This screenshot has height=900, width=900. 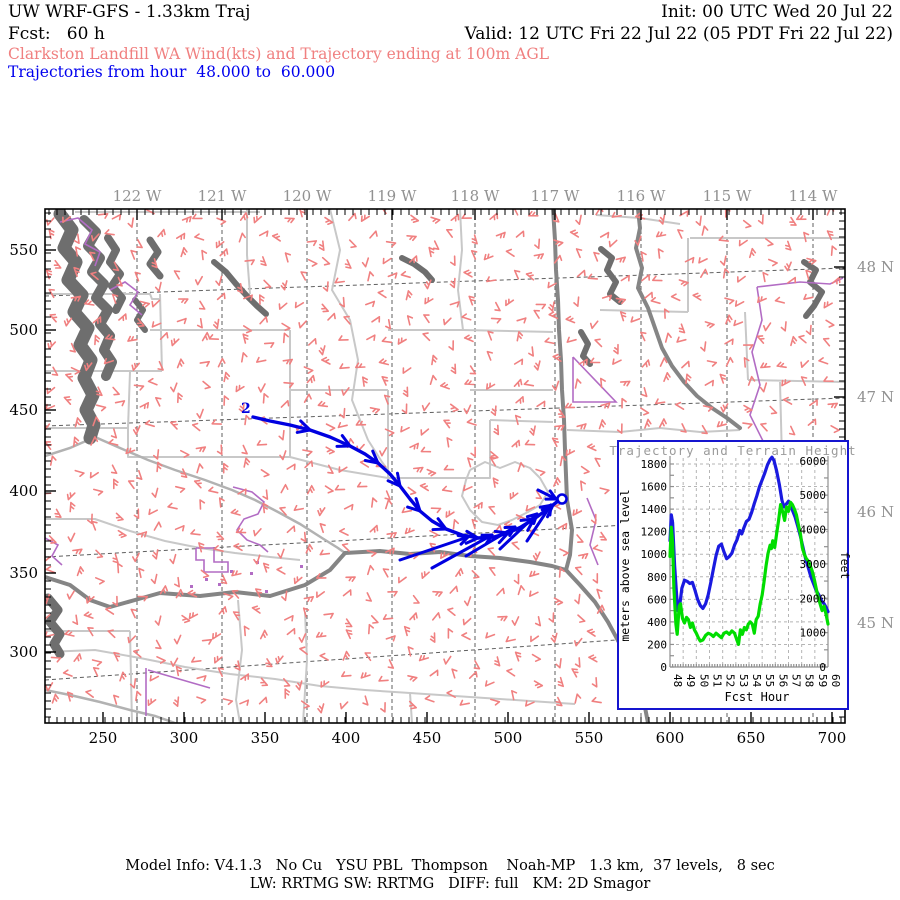 What do you see at coordinates (813, 461) in the screenshot?
I see `inset-y-right-tick: 6000` at bounding box center [813, 461].